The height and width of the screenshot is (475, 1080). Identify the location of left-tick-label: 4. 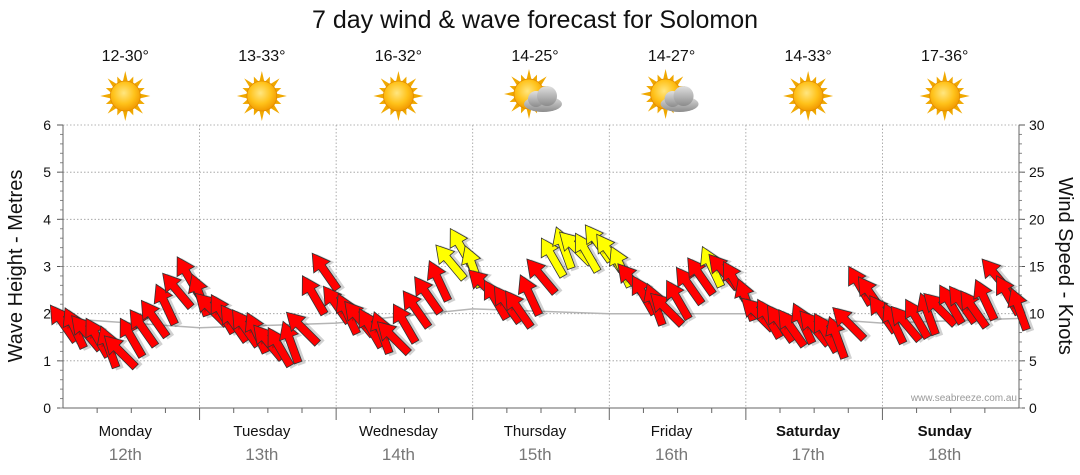
(47, 219).